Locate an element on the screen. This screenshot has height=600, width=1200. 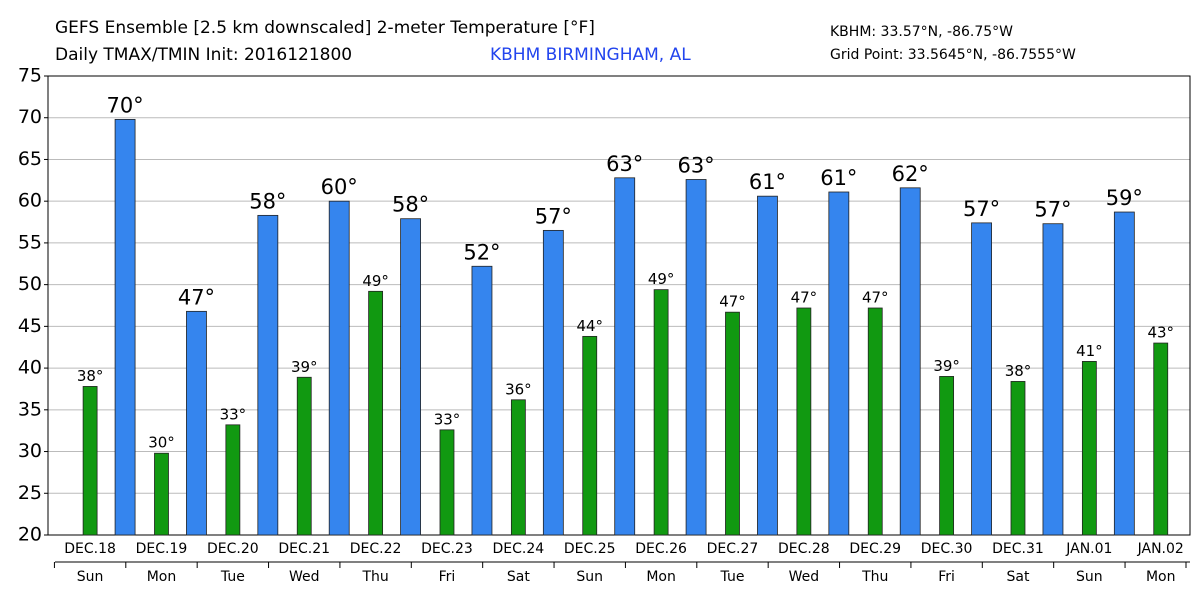
data-label: 60° is located at coordinates (339, 187).